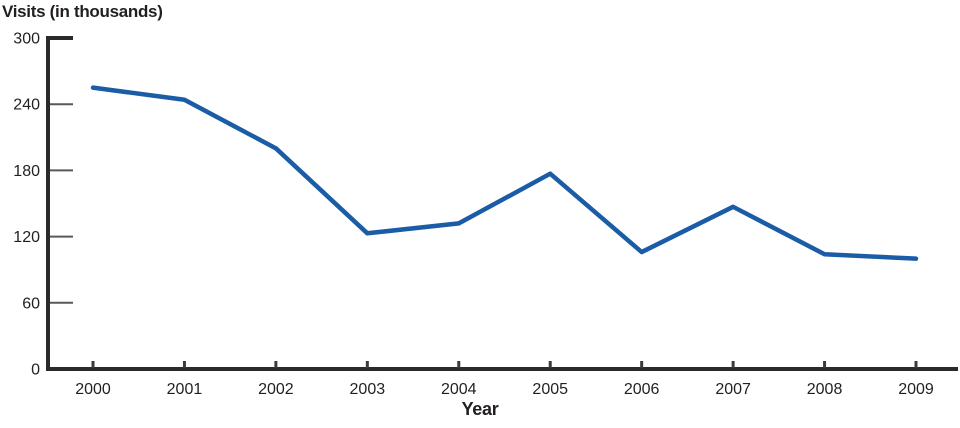 The image size is (960, 428). What do you see at coordinates (35, 370) in the screenshot?
I see `y-tick-label: 0` at bounding box center [35, 370].